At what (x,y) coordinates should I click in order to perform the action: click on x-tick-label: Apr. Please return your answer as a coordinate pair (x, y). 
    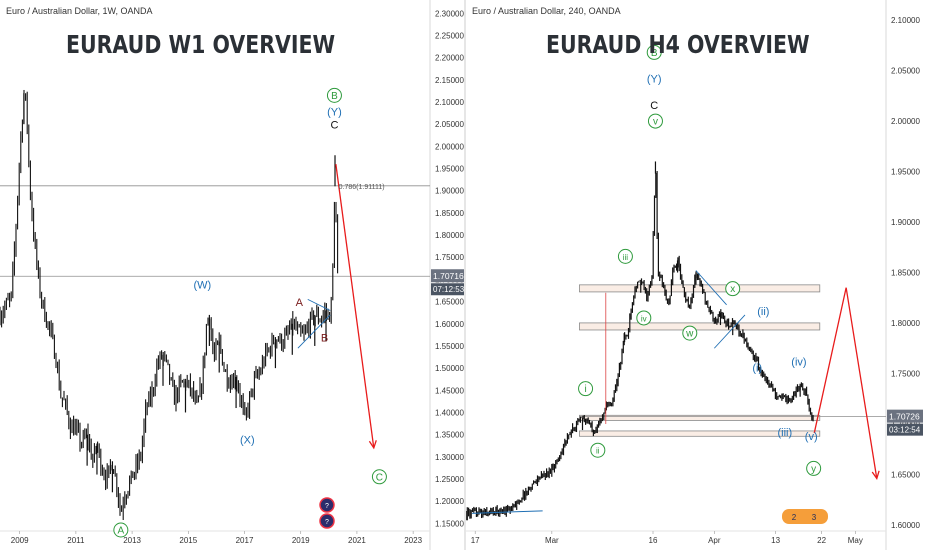
    Looking at the image, I should click on (714, 540).